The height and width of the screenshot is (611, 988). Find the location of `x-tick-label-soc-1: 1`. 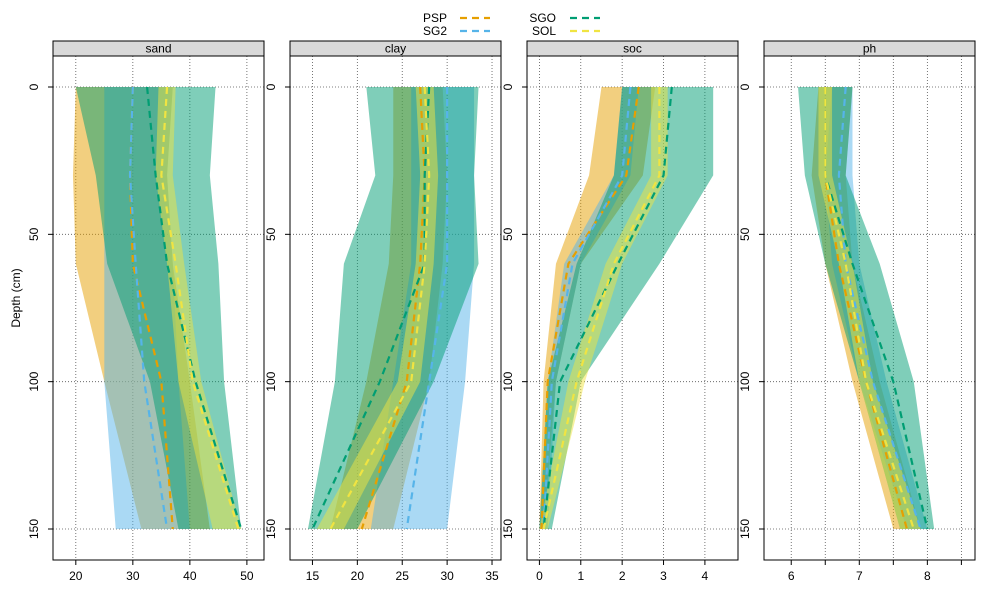

x-tick-label-soc-1: 1 is located at coordinates (580, 576).